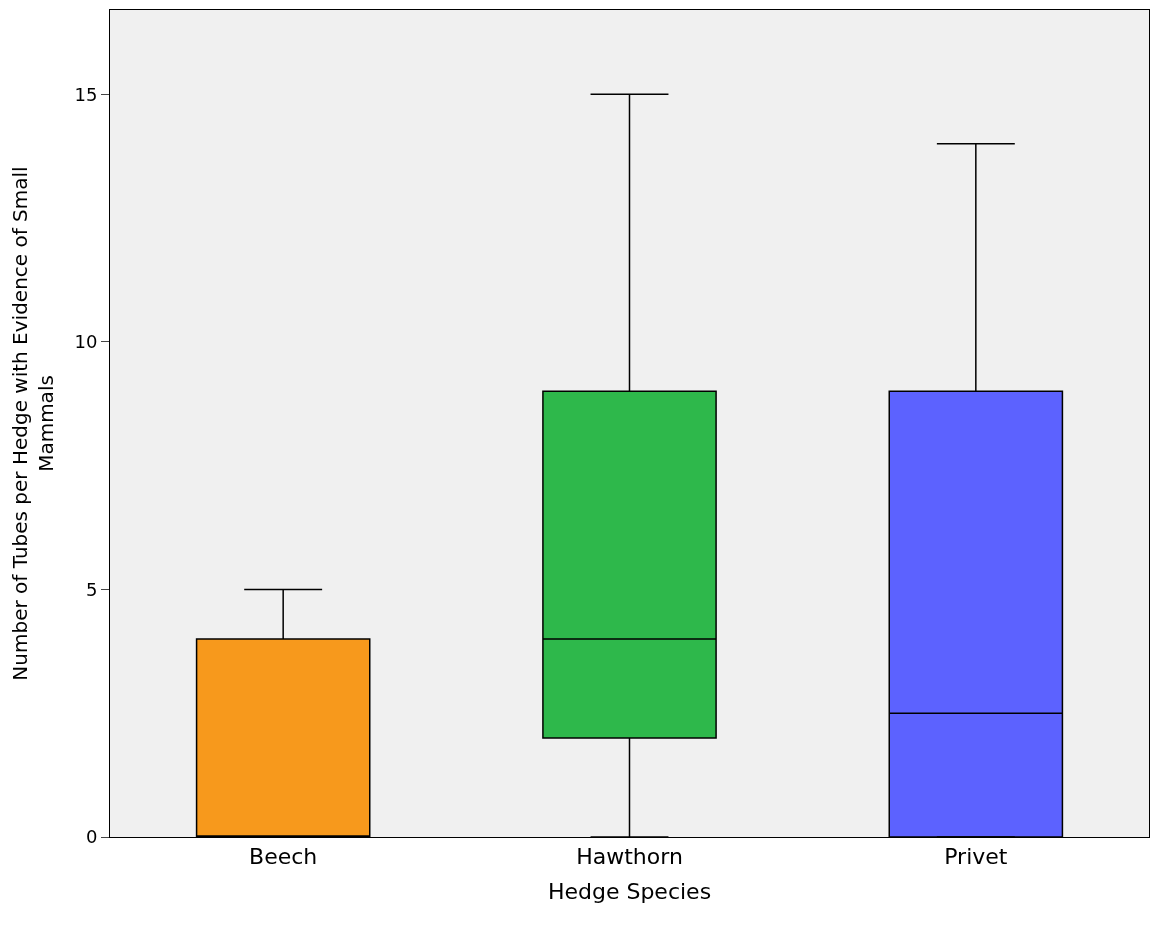  What do you see at coordinates (629, 892) in the screenshot?
I see `x-axis-title: Hedge Species` at bounding box center [629, 892].